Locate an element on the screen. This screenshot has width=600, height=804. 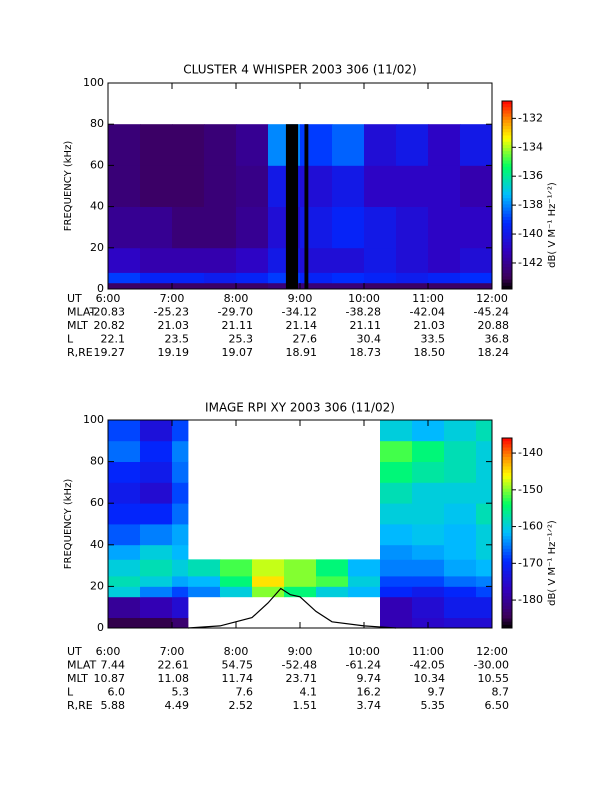
ephemeris-value: -61.24 is located at coordinates (363, 665).